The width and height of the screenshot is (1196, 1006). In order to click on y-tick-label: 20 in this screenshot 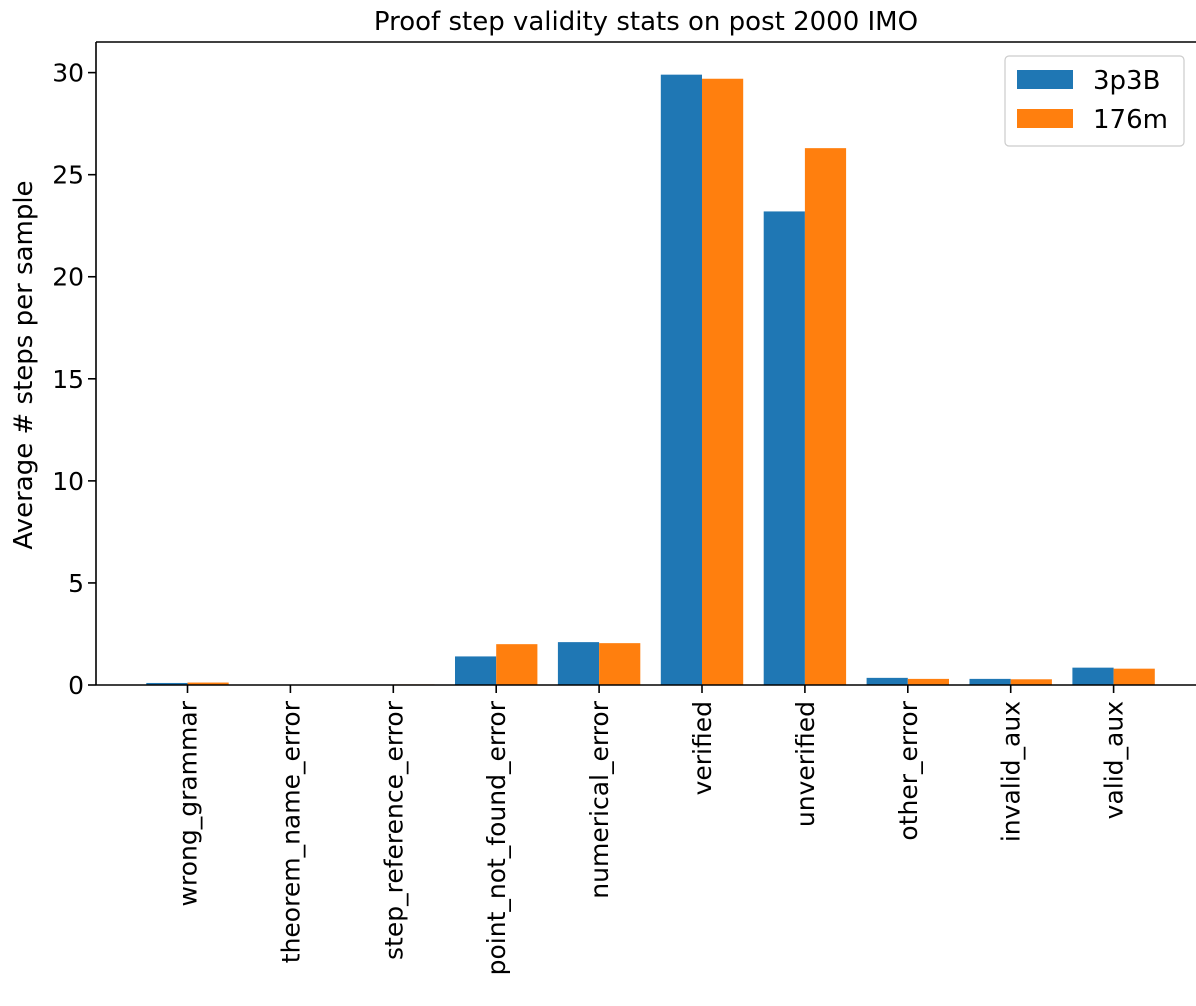, I will do `click(68, 277)`.